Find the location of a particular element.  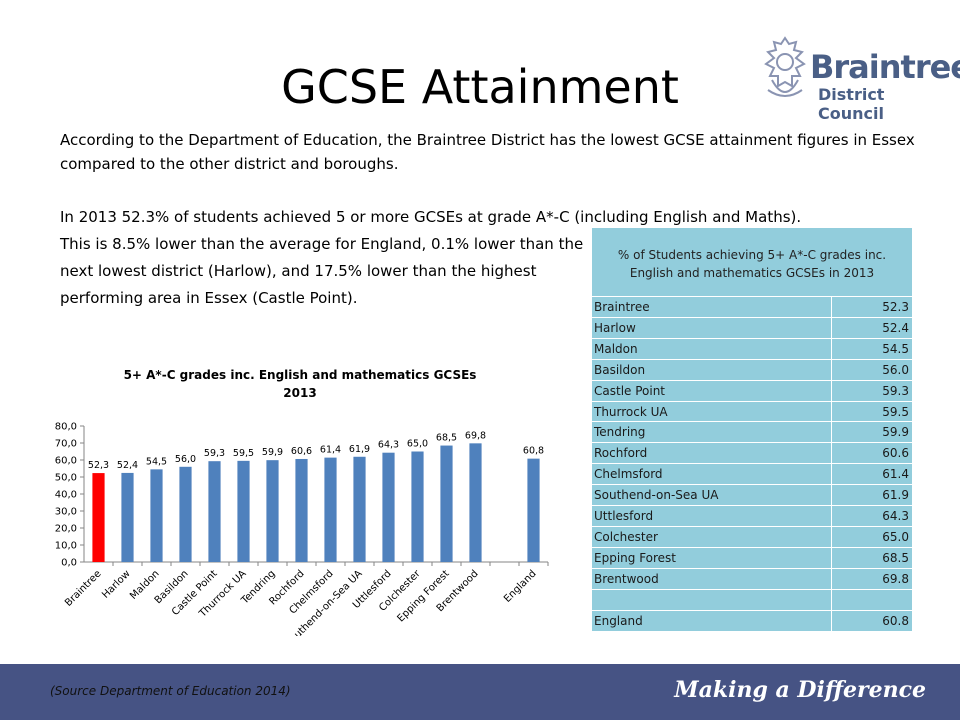

bar-value-label: 59,3 is located at coordinates (214, 453).